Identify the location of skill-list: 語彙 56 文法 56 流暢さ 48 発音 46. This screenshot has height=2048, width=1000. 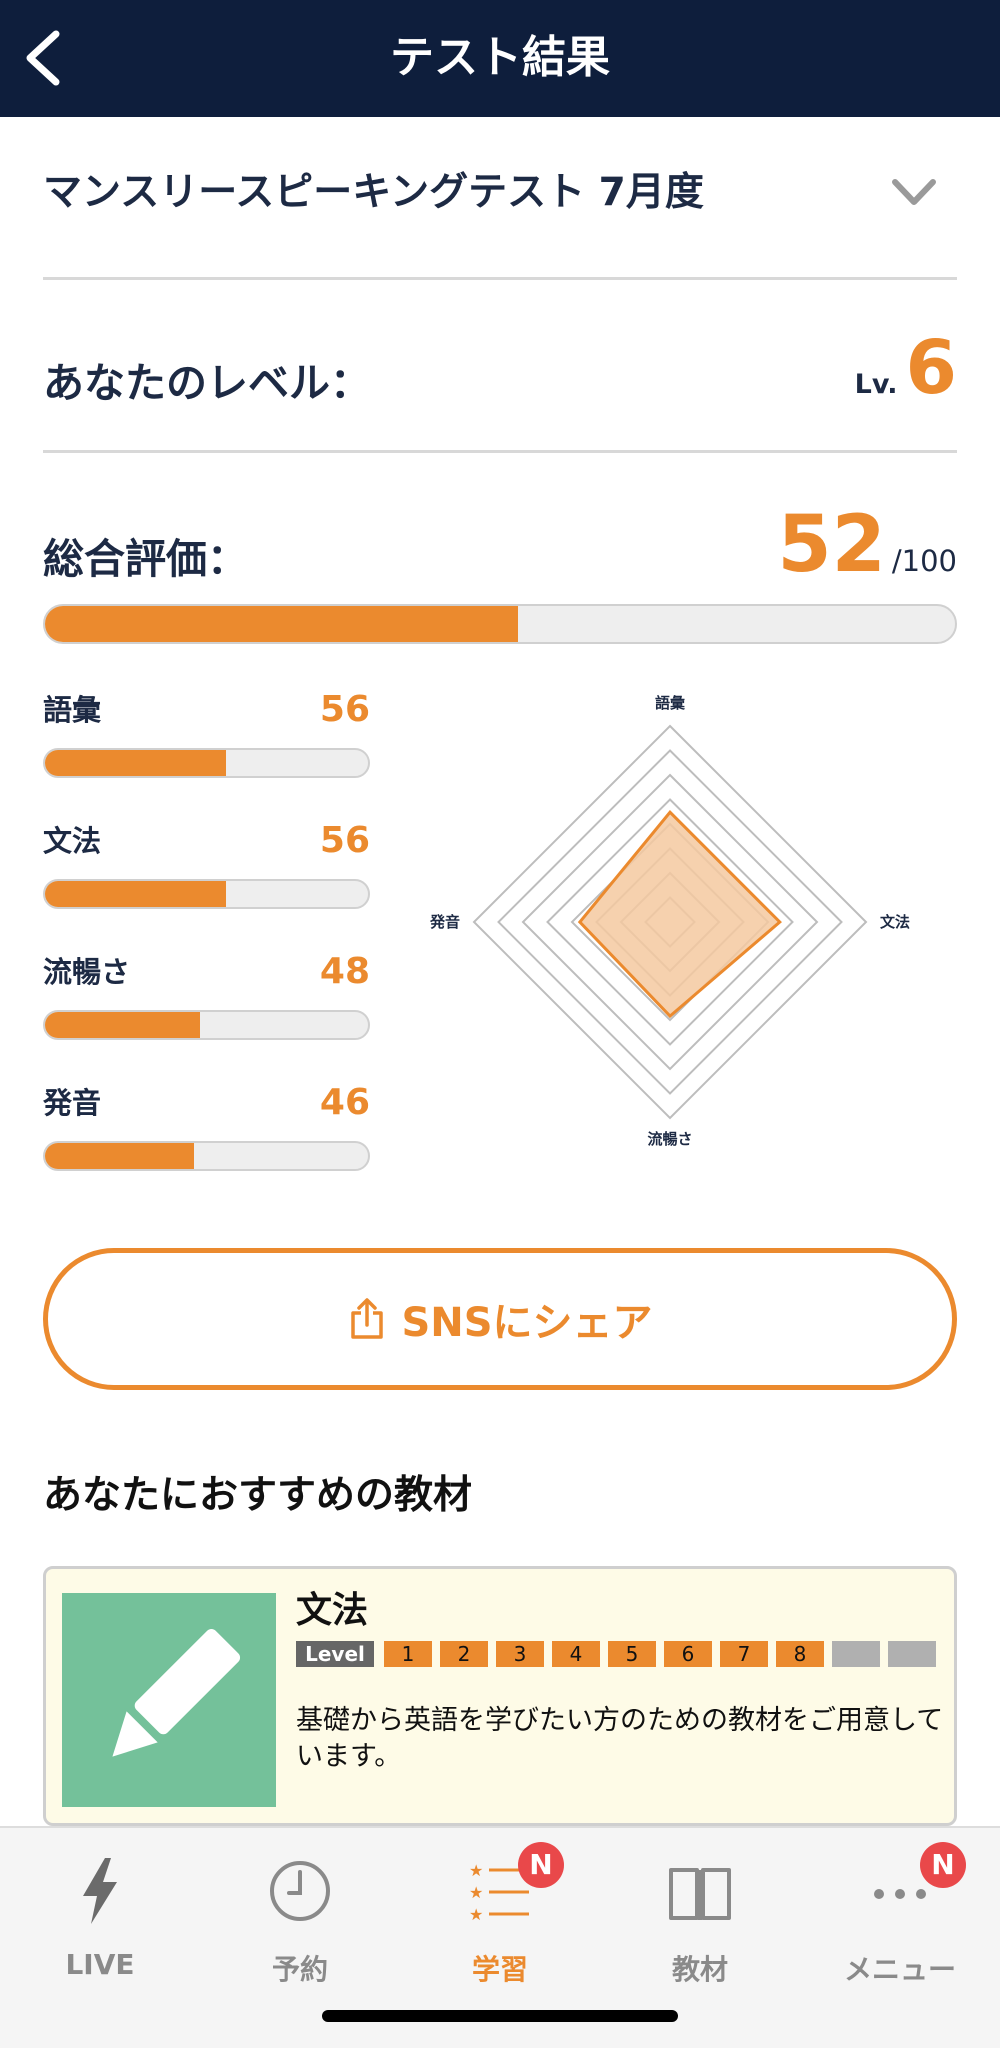
(206, 951).